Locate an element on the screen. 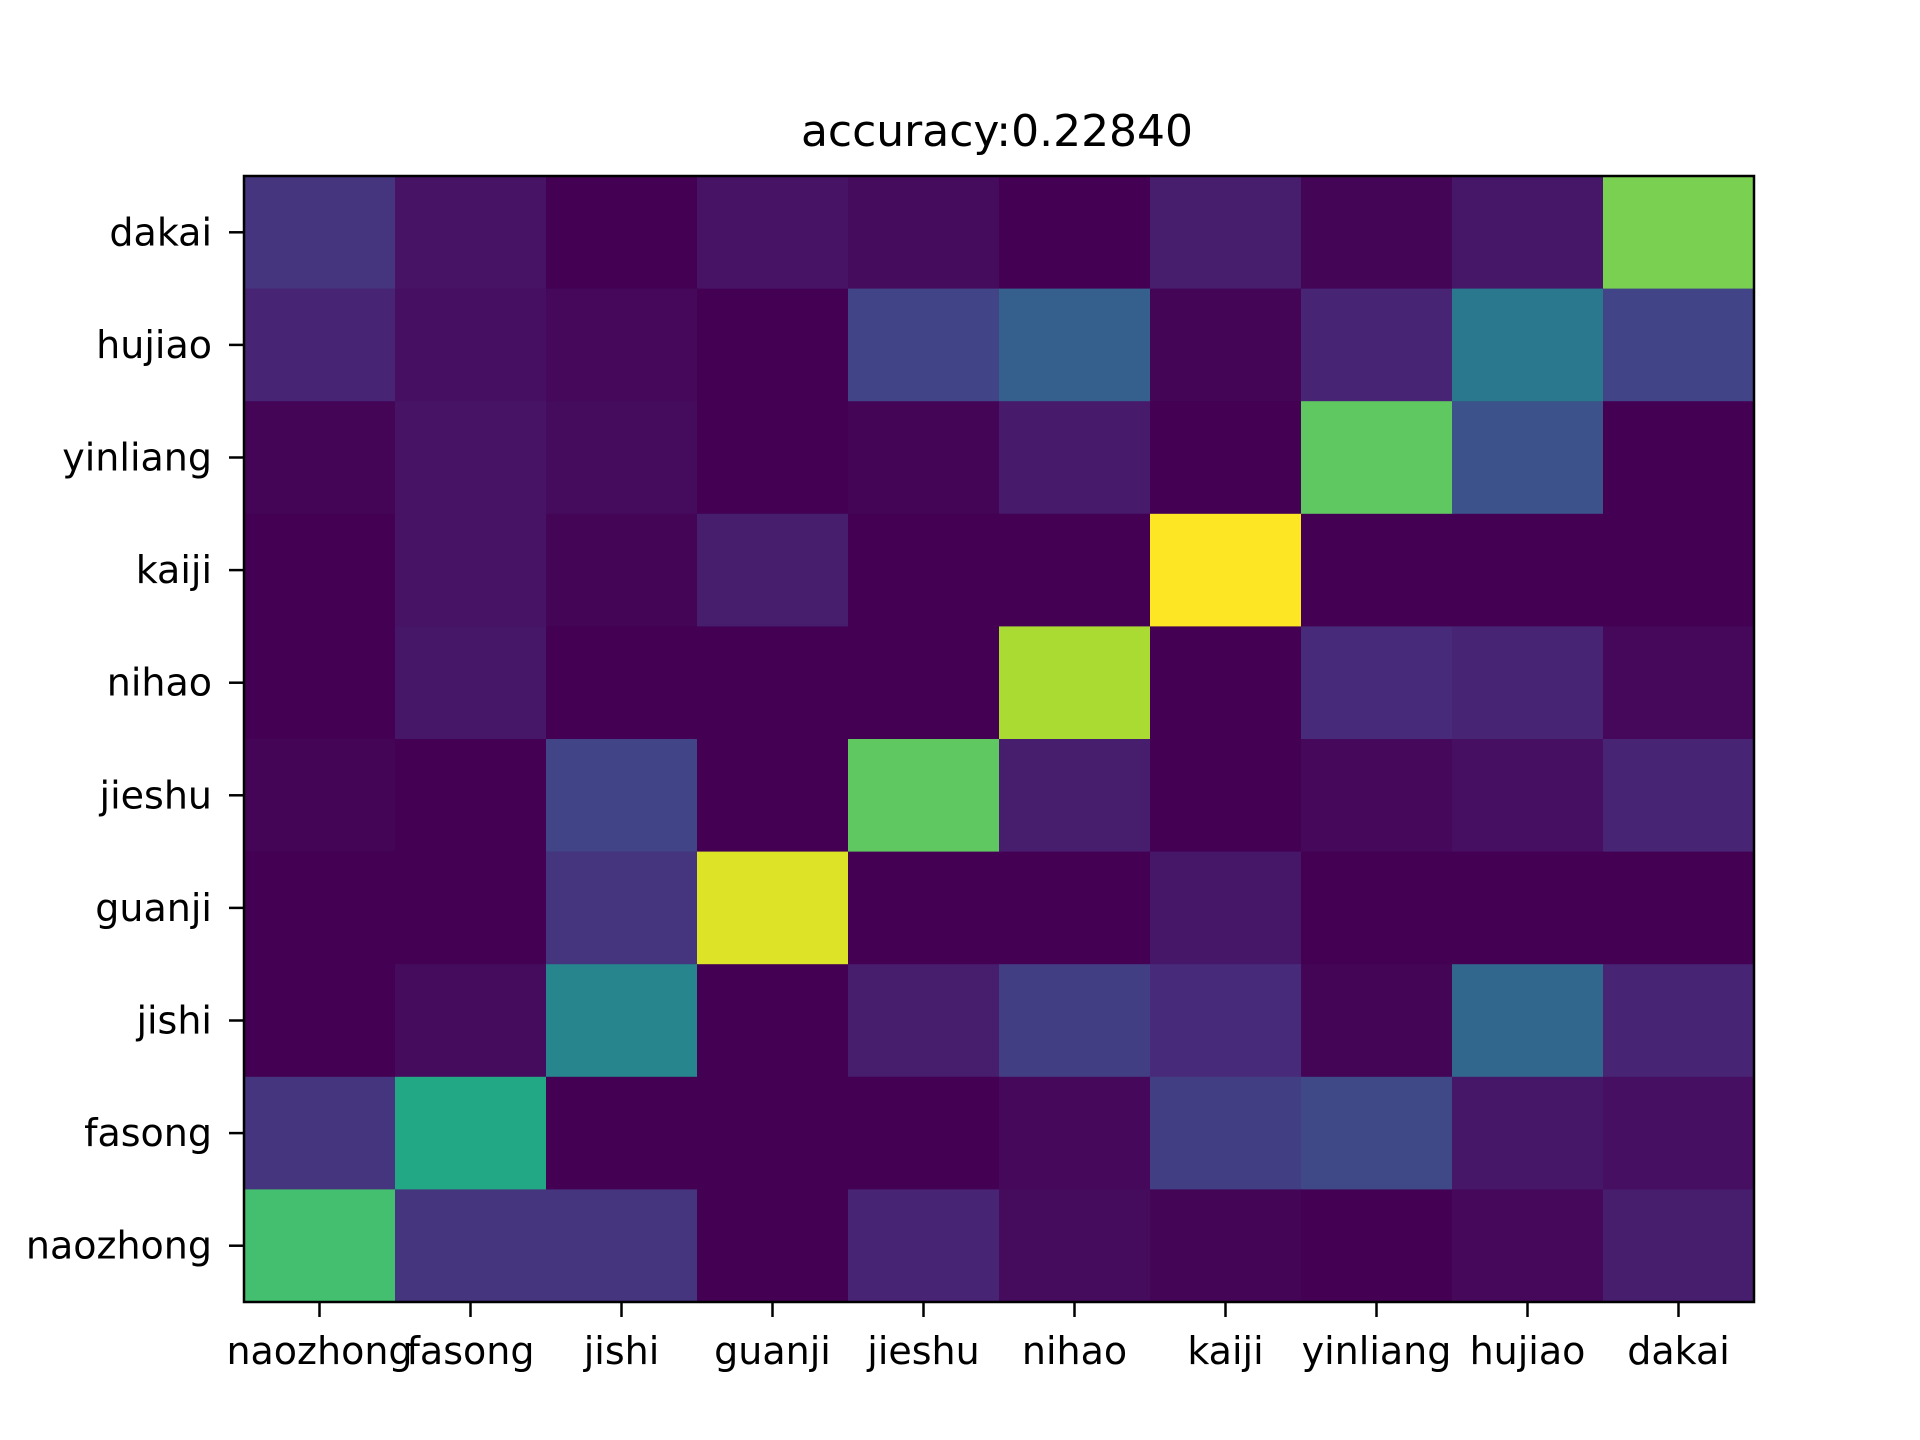 This screenshot has width=1920, height=1440. x-tick-label: naozhong is located at coordinates (319, 1351).